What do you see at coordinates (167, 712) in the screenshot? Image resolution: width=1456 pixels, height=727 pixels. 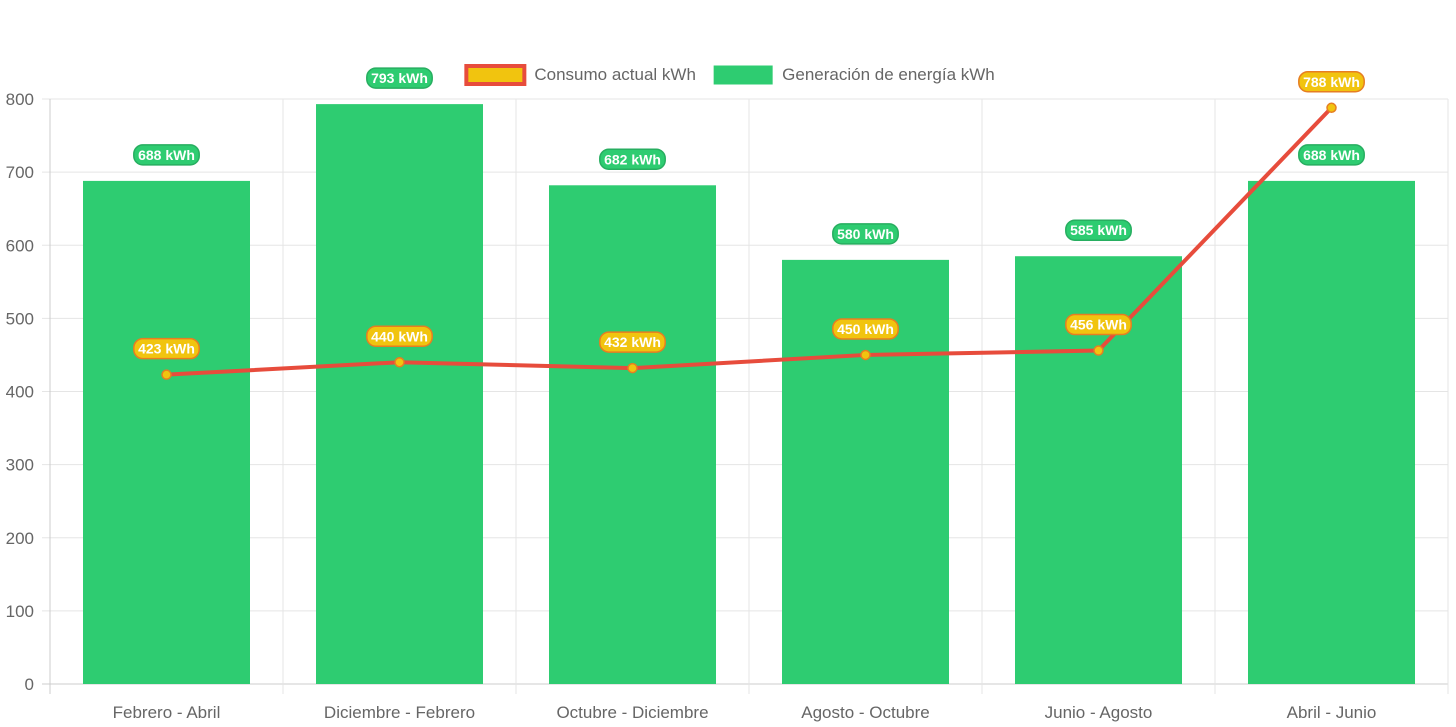 I see `x-tick-label: Febrero - Abril` at bounding box center [167, 712].